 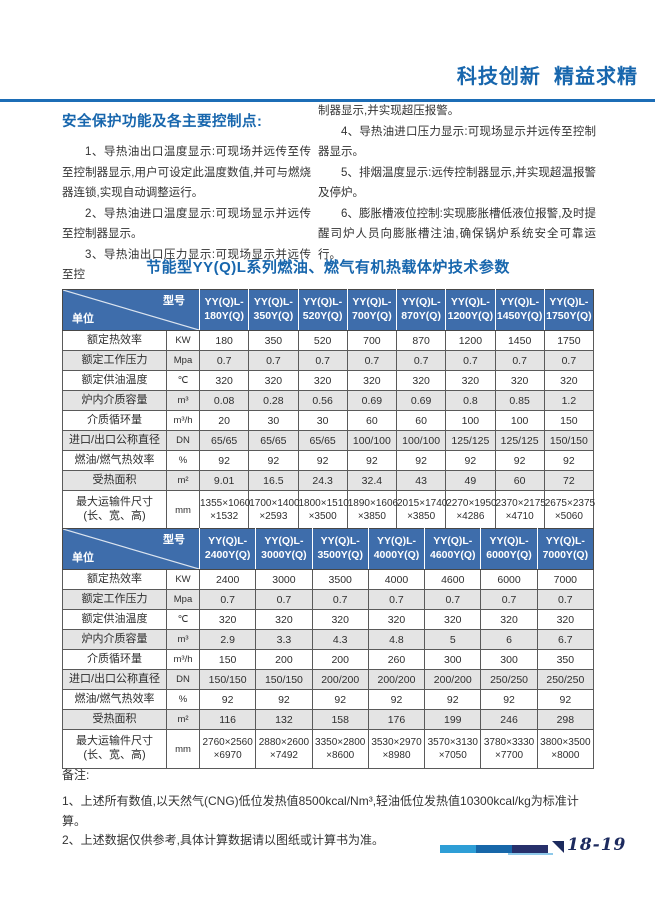 What do you see at coordinates (183, 699) in the screenshot?
I see `row-unit: %` at bounding box center [183, 699].